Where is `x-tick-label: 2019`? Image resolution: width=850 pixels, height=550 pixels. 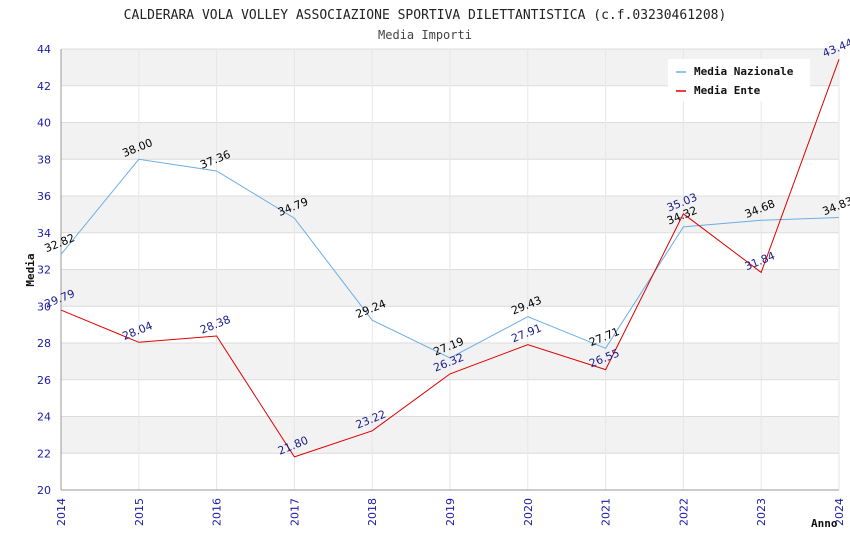
x-tick-label: 2019 is located at coordinates (450, 512).